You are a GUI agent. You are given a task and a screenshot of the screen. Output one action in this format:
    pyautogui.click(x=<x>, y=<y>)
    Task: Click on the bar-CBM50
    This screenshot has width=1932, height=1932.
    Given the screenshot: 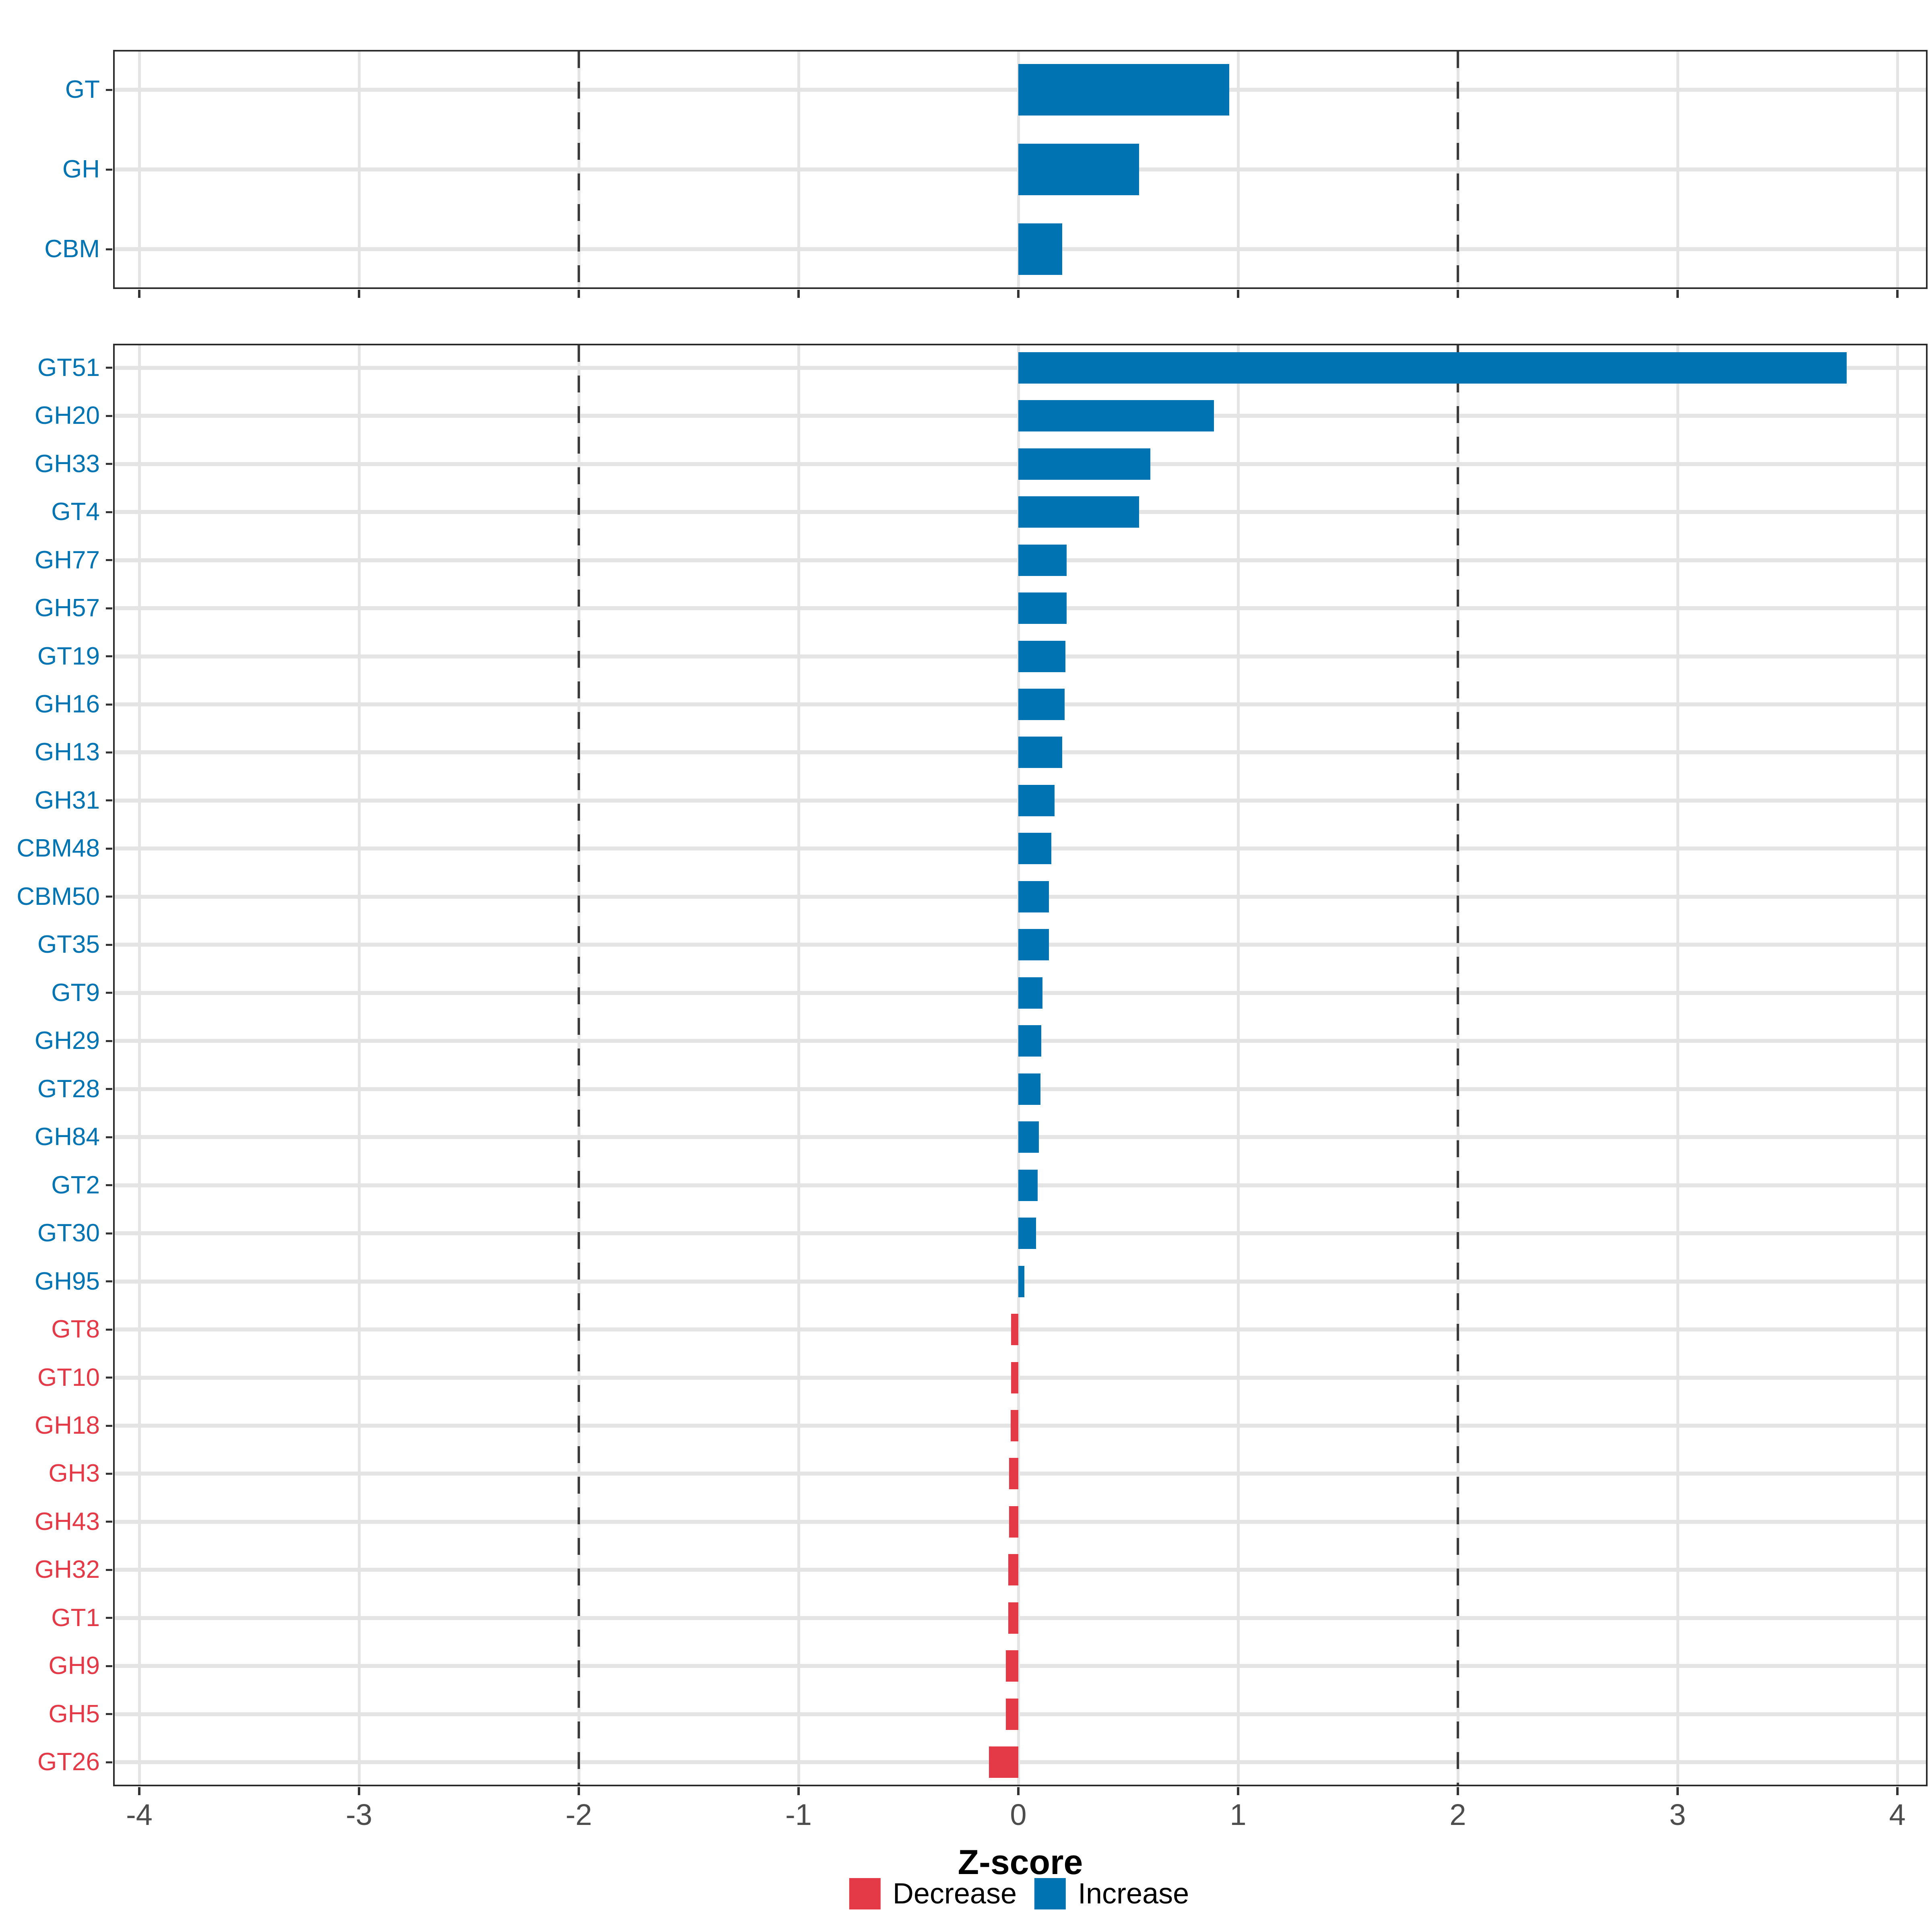 What is the action you would take?
    pyautogui.click(x=1033, y=896)
    